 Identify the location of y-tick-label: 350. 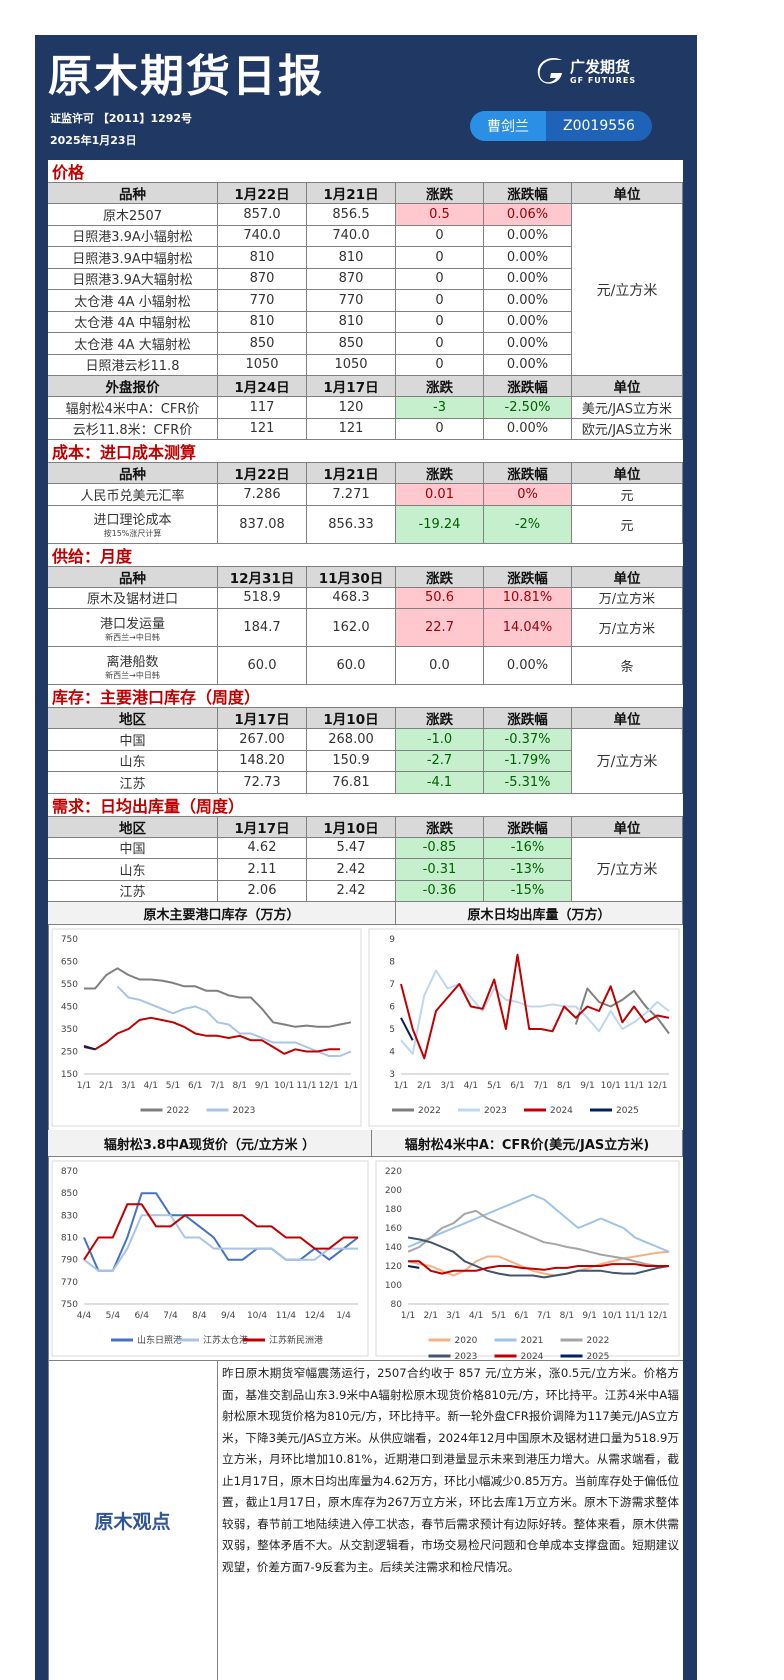
(69, 1030).